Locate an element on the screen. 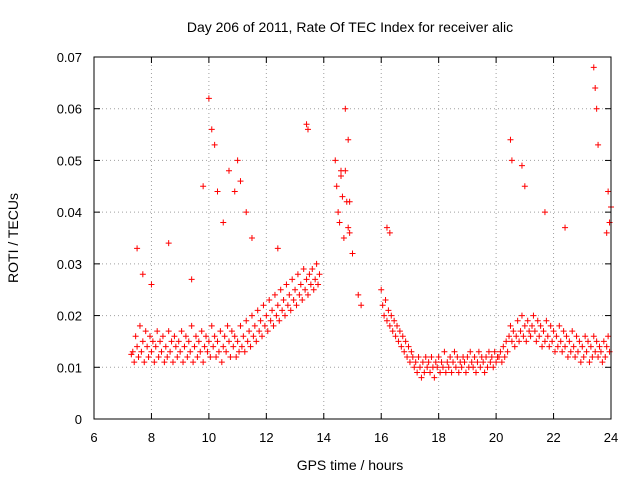  y-tick-label: 0 is located at coordinates (78, 419).